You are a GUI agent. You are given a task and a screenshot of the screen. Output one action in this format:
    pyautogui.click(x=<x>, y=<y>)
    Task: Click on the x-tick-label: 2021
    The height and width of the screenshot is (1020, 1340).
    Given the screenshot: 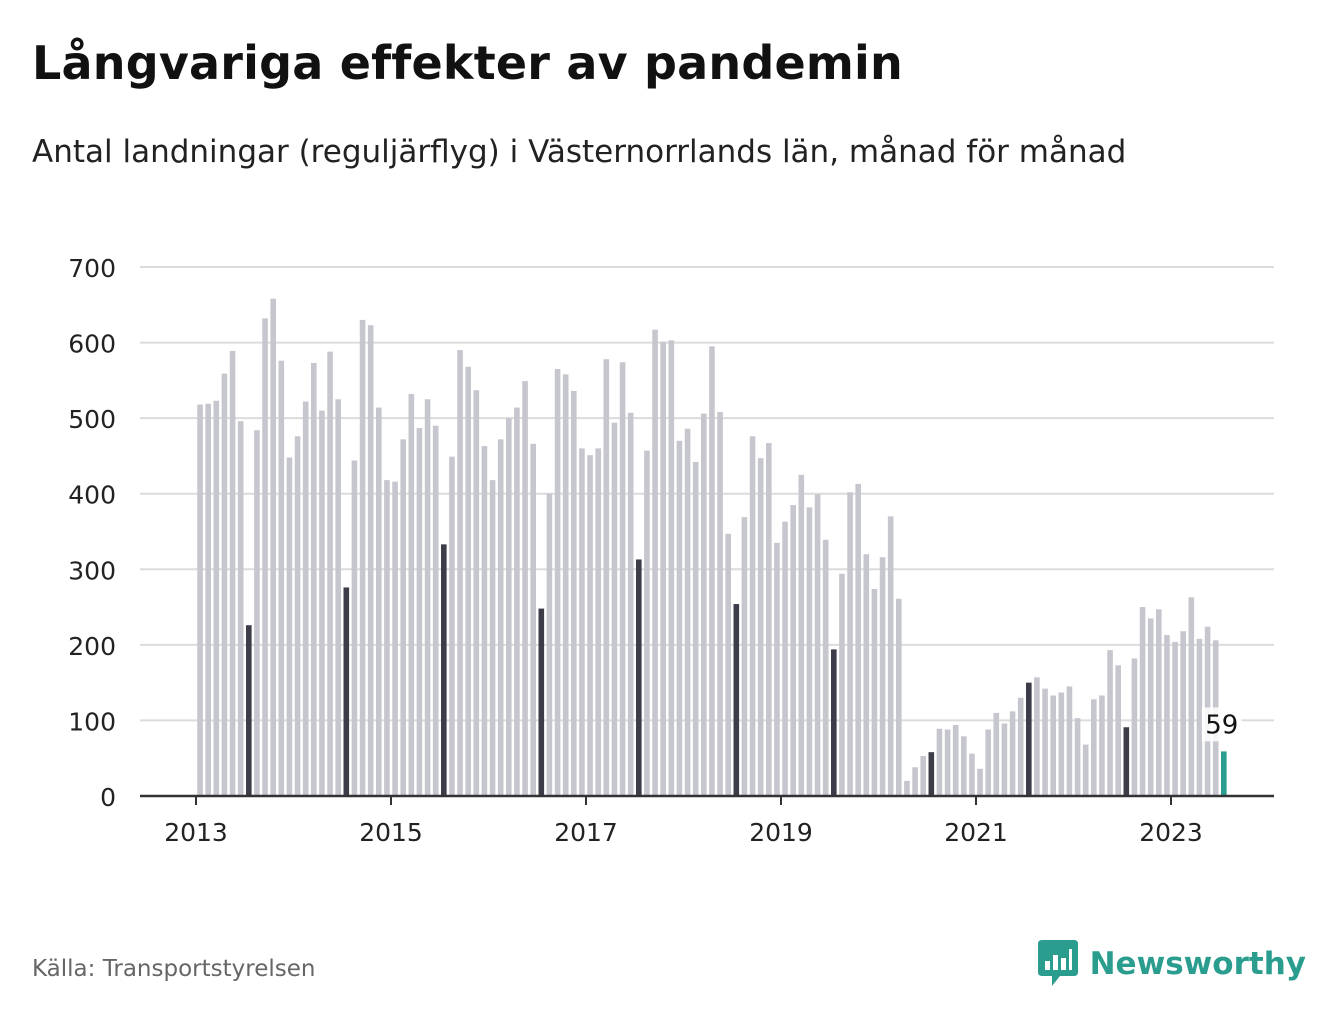 What is the action you would take?
    pyautogui.click(x=976, y=832)
    